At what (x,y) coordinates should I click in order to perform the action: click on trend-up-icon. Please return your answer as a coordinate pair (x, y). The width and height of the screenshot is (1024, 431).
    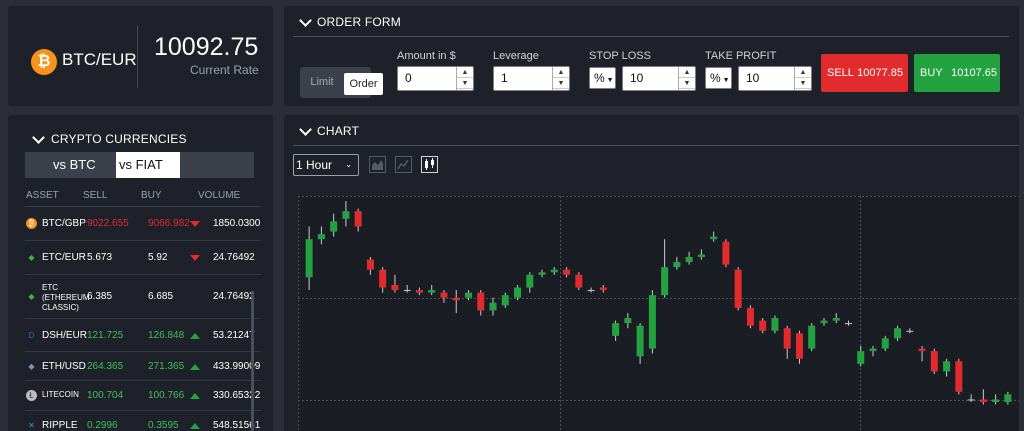
    Looking at the image, I should click on (195, 426).